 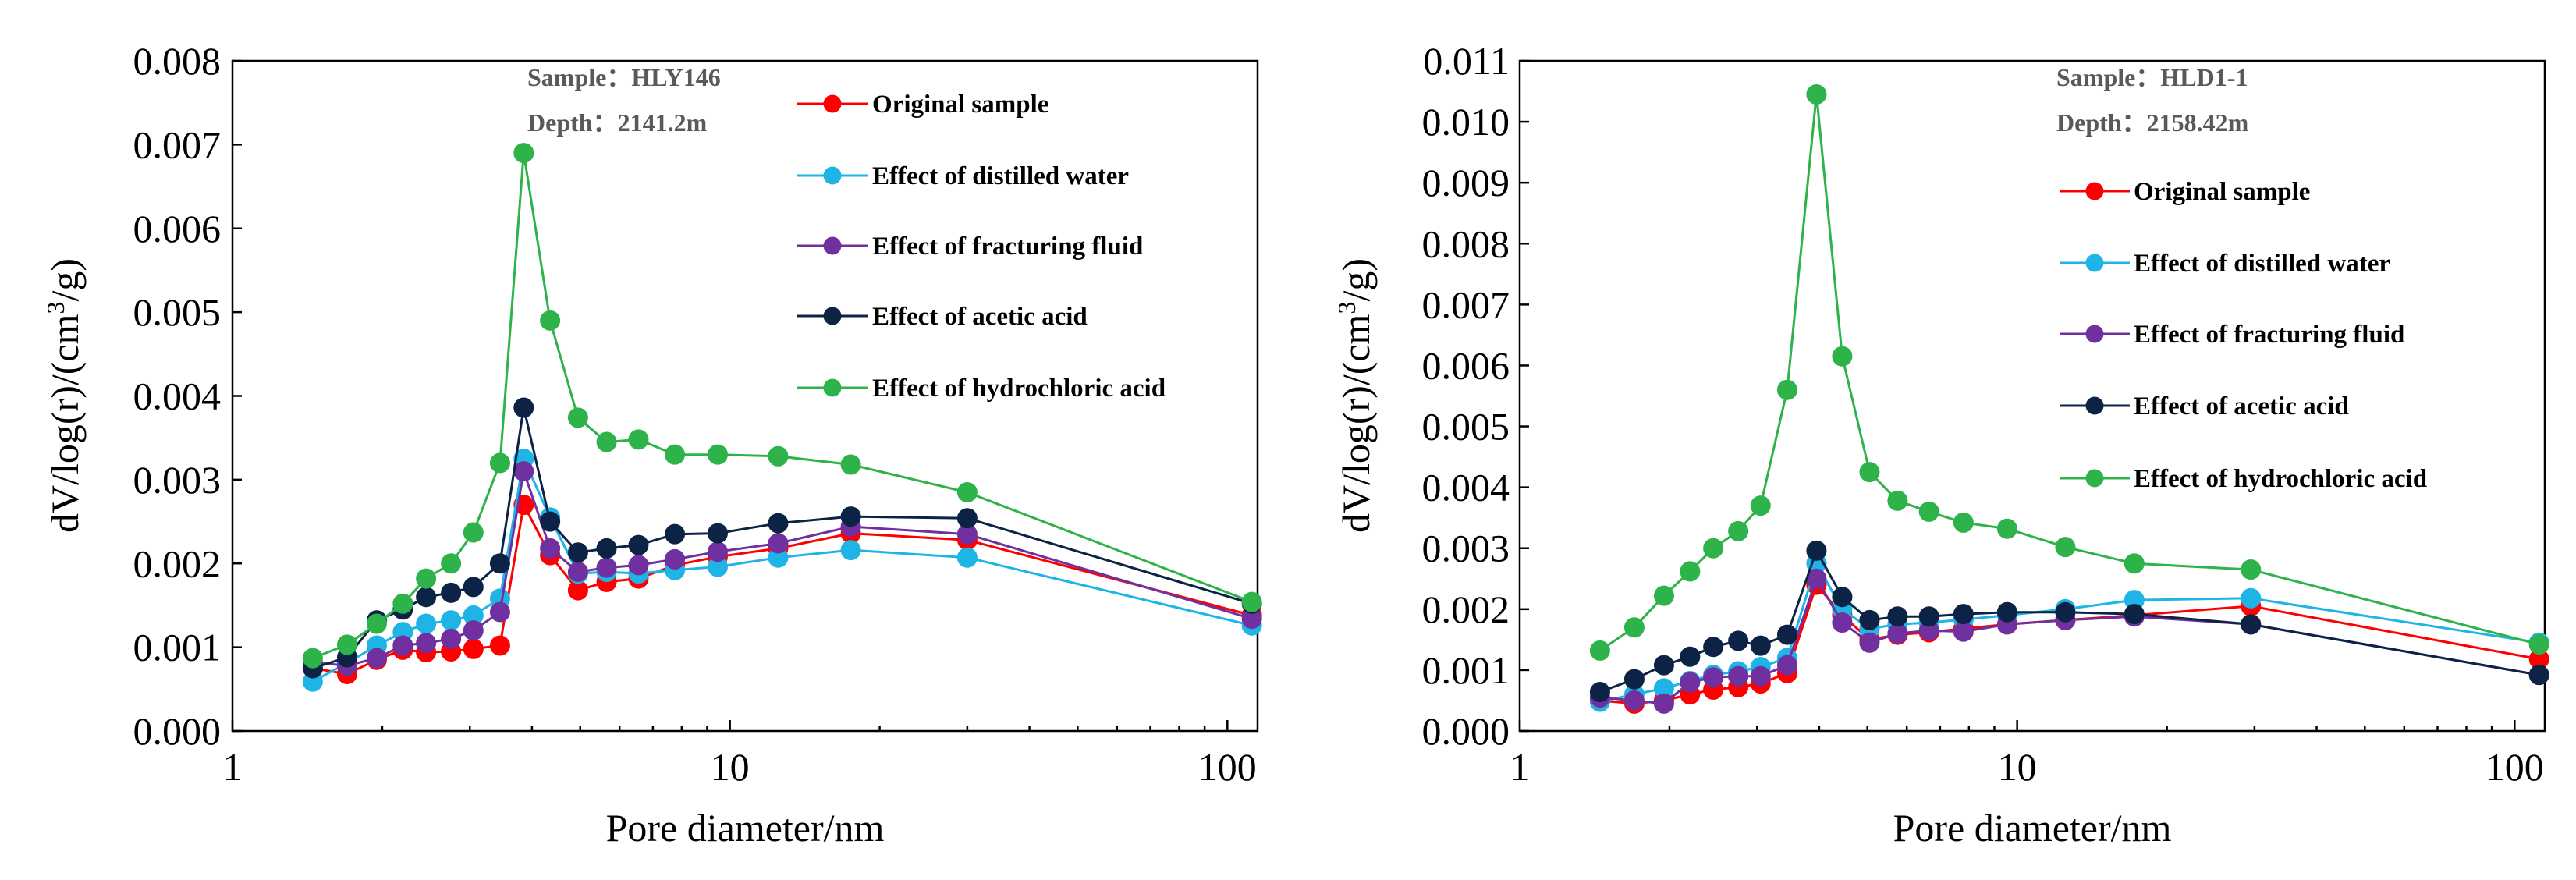 What do you see at coordinates (1466, 548) in the screenshot?
I see `y-tick-label: 0.003` at bounding box center [1466, 548].